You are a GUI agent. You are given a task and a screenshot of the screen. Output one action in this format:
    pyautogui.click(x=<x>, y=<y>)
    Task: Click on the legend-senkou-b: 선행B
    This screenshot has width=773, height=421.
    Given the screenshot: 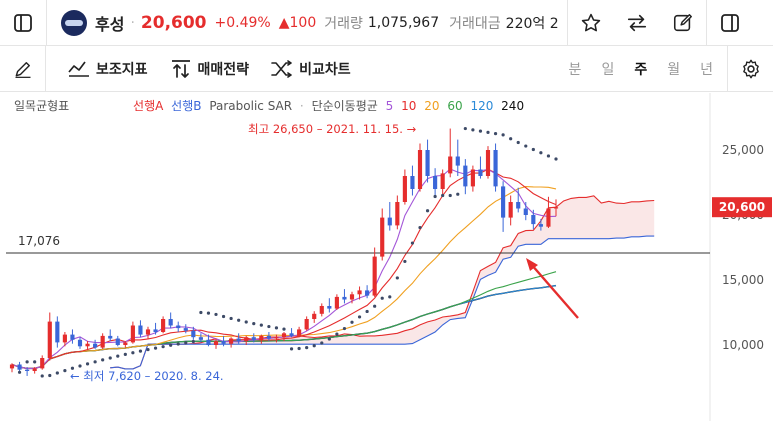 What is the action you would take?
    pyautogui.click(x=186, y=106)
    